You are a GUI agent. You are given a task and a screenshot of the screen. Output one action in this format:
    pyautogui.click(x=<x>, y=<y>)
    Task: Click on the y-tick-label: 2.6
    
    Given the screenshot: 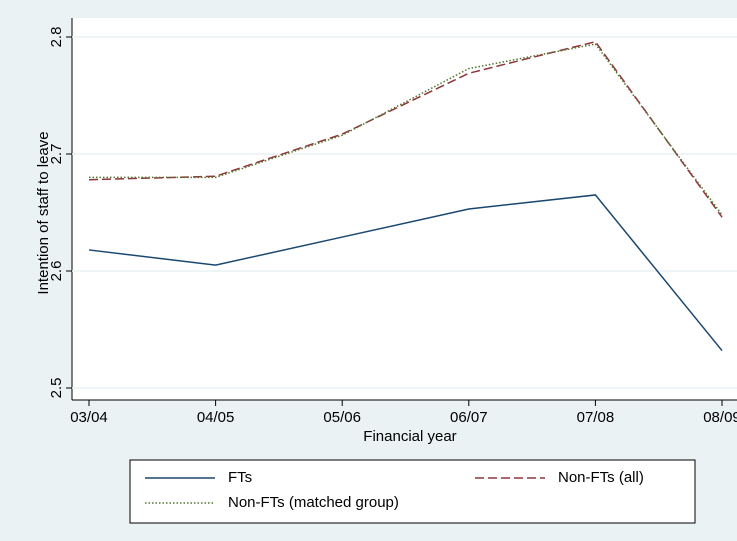 What is the action you would take?
    pyautogui.click(x=56, y=271)
    